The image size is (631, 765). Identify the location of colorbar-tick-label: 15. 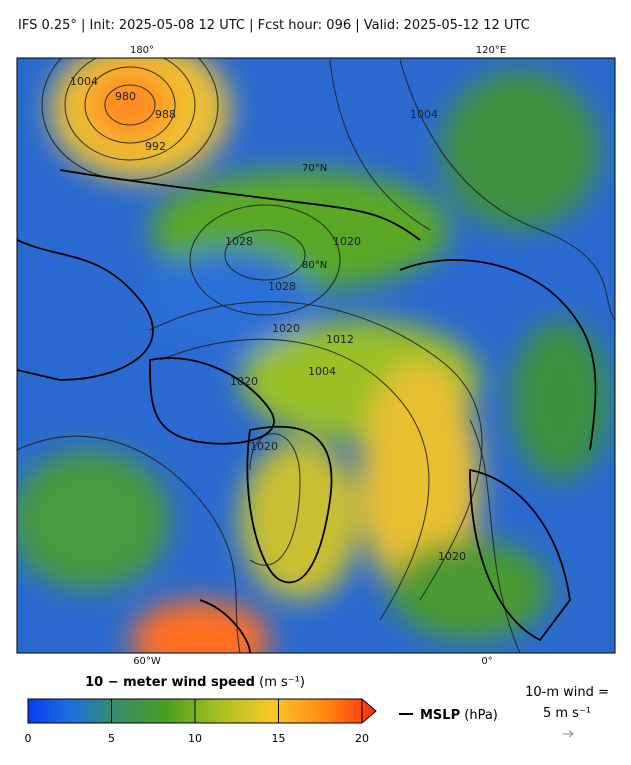
(279, 738).